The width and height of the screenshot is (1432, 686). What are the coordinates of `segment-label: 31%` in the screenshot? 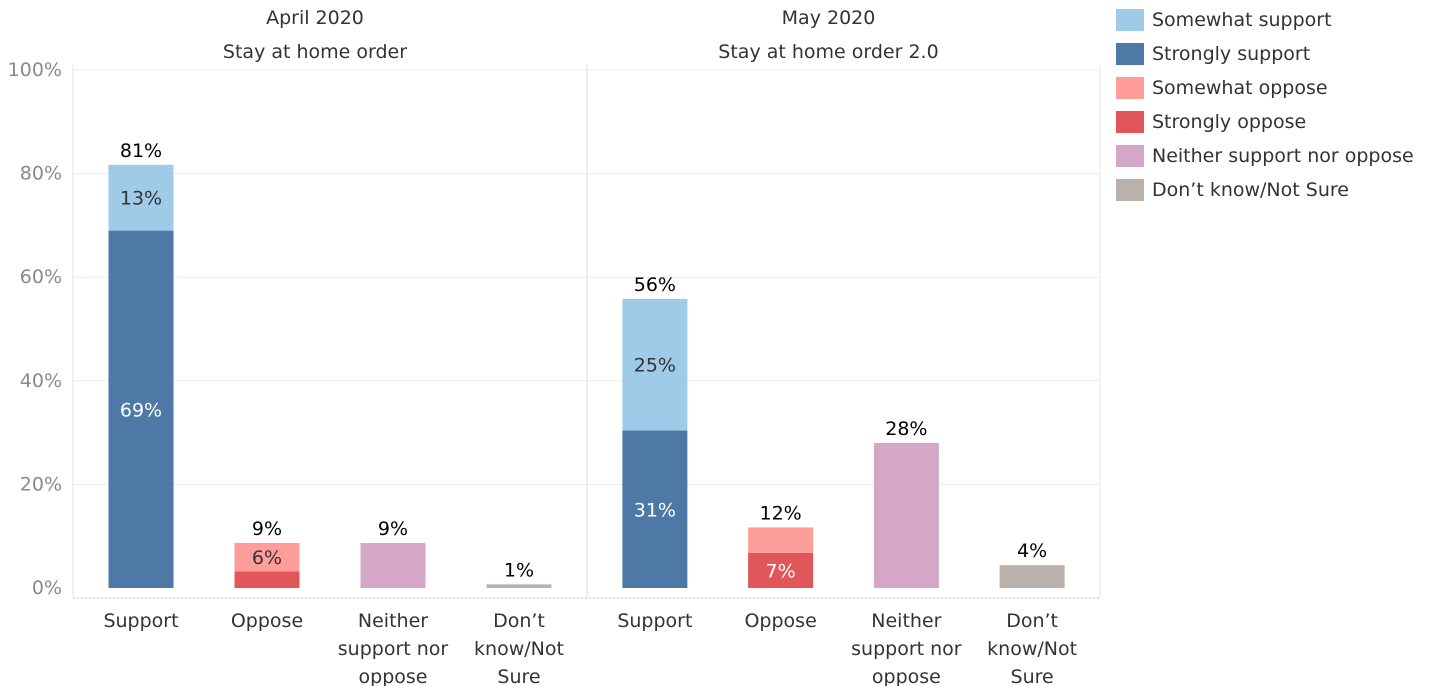 It's located at (655, 510).